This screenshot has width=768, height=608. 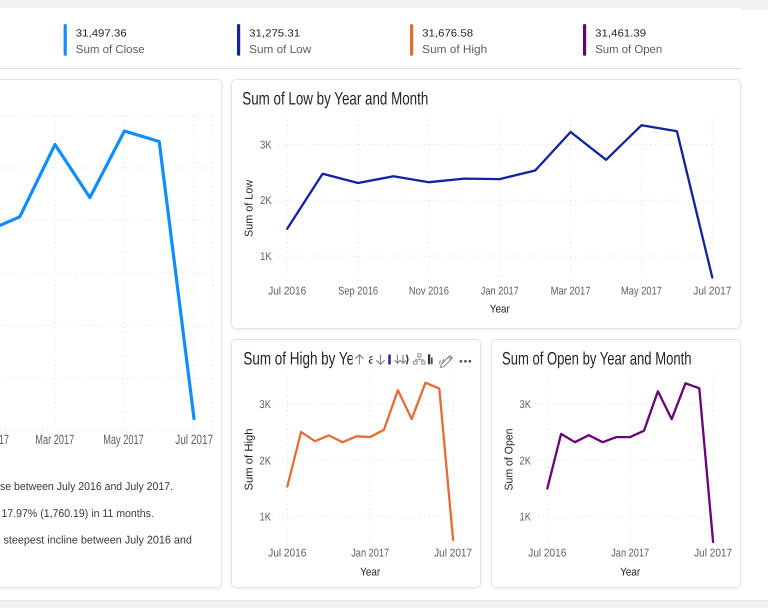 I want to click on svg-text: 31,497.36, so click(x=101, y=34).